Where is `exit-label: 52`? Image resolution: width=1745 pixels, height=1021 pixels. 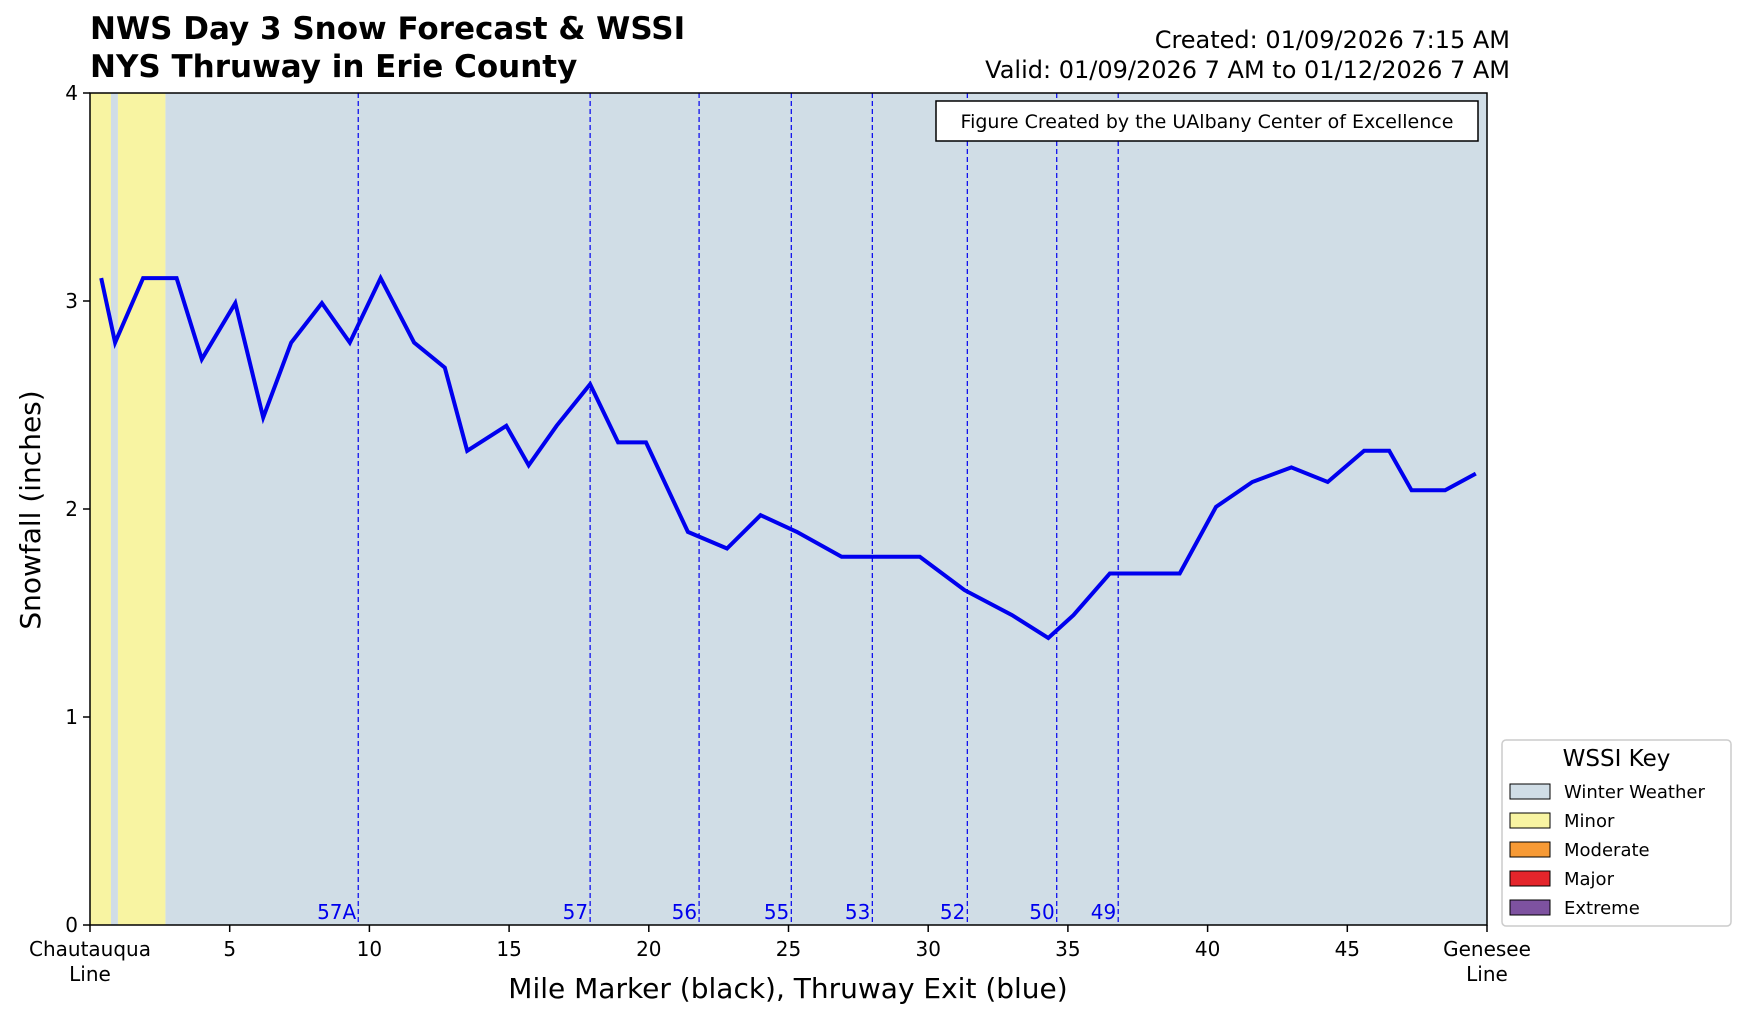
exit-label: 52 is located at coordinates (952, 912).